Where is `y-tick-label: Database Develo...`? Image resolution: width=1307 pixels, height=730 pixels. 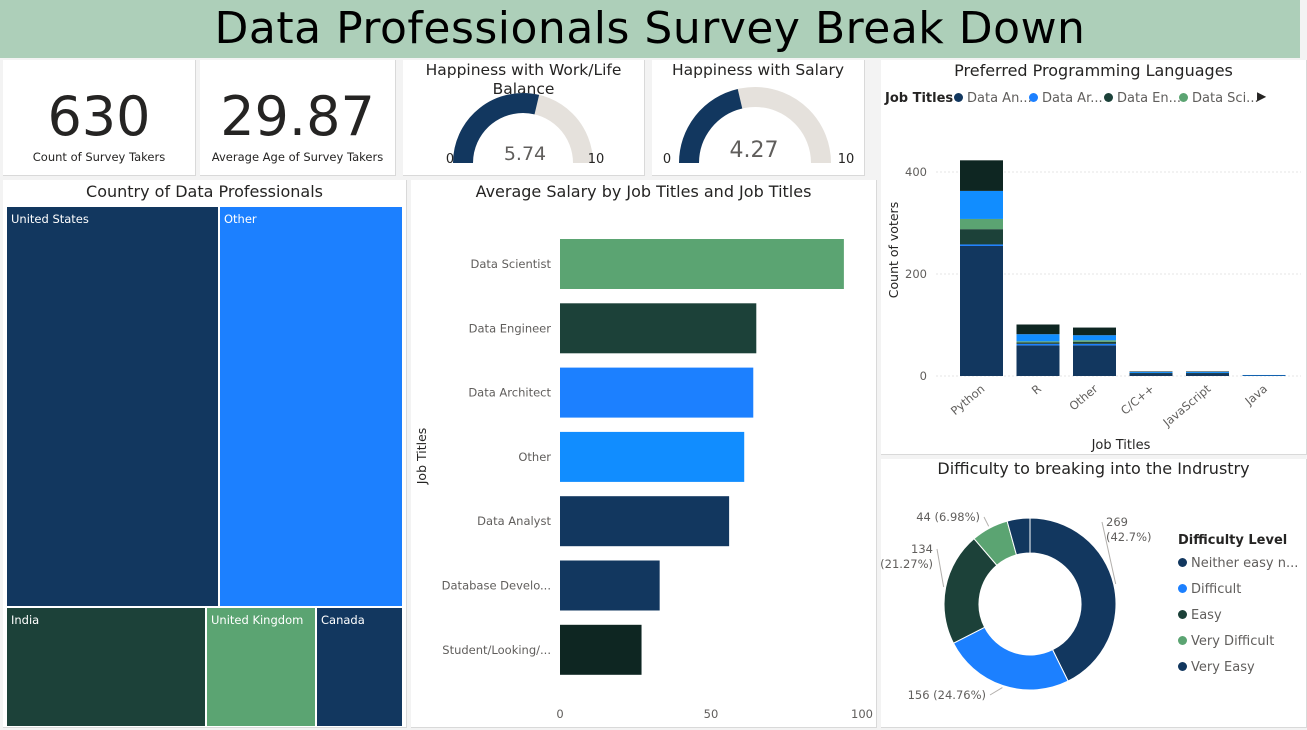 y-tick-label: Database Develo... is located at coordinates (496, 586).